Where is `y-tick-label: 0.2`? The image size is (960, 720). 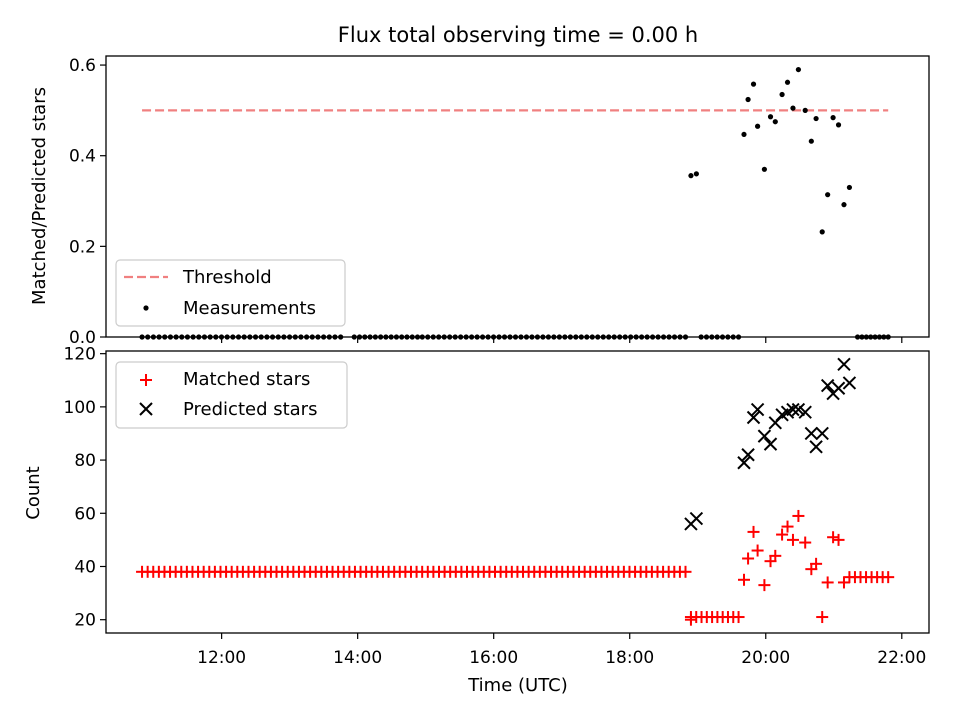 y-tick-label: 0.2 is located at coordinates (82, 247).